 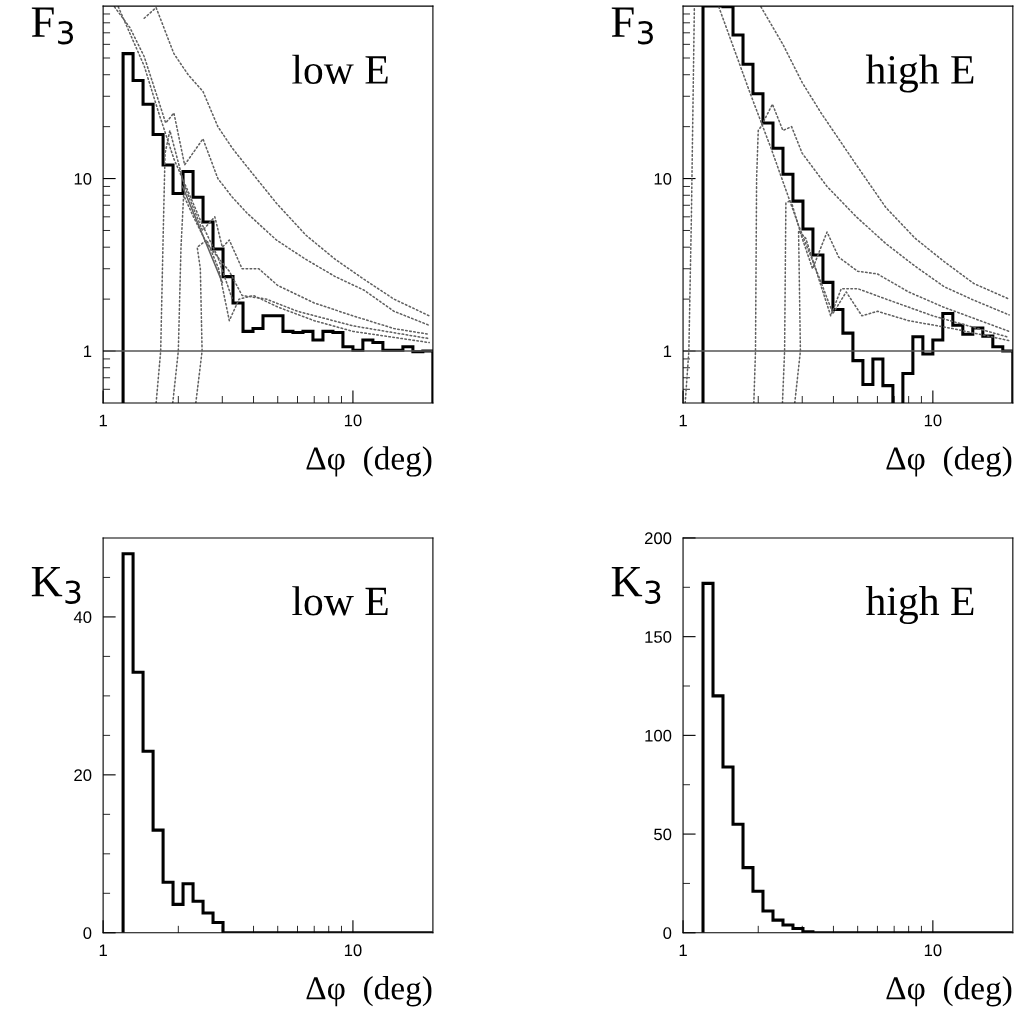 What do you see at coordinates (658, 735) in the screenshot?
I see `y-tick-label: 100` at bounding box center [658, 735].